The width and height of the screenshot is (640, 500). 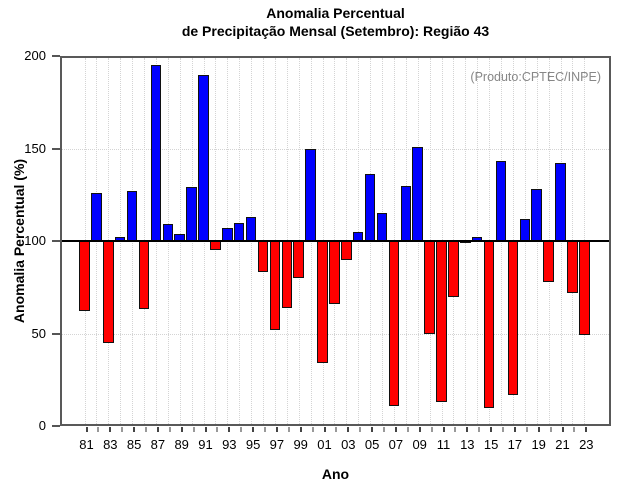 I want to click on x-tick-label: 05, so click(x=372, y=444).